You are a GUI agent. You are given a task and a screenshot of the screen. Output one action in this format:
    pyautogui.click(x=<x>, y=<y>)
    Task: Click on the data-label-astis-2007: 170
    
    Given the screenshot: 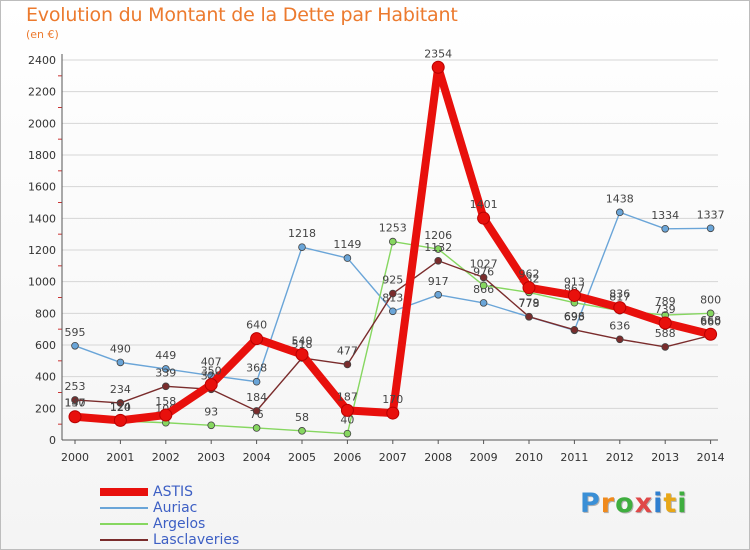 What is the action you would take?
    pyautogui.click(x=392, y=399)
    